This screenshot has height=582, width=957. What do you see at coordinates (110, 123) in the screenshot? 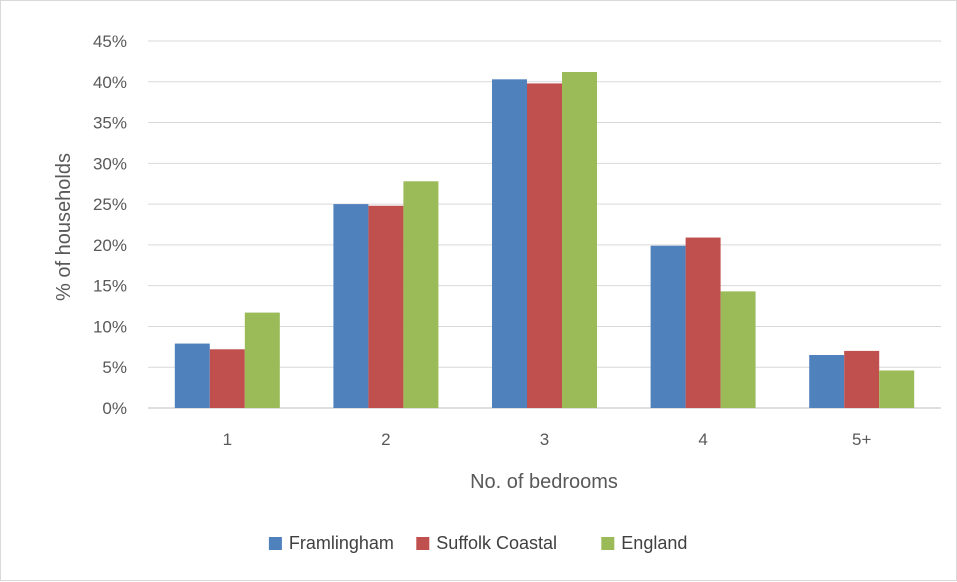
I see `y-tick-label: 35%` at bounding box center [110, 123].